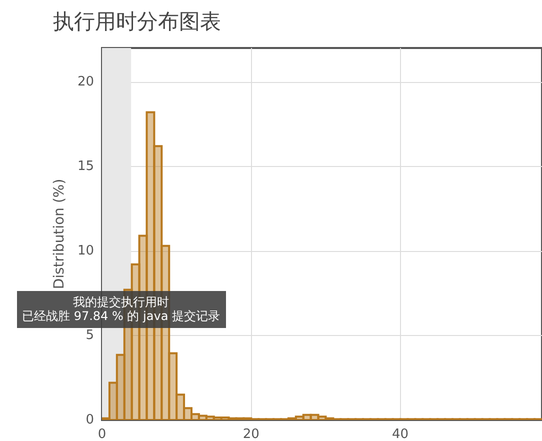 The image size is (542, 441). I want to click on x-tick-label: 40, so click(400, 434).